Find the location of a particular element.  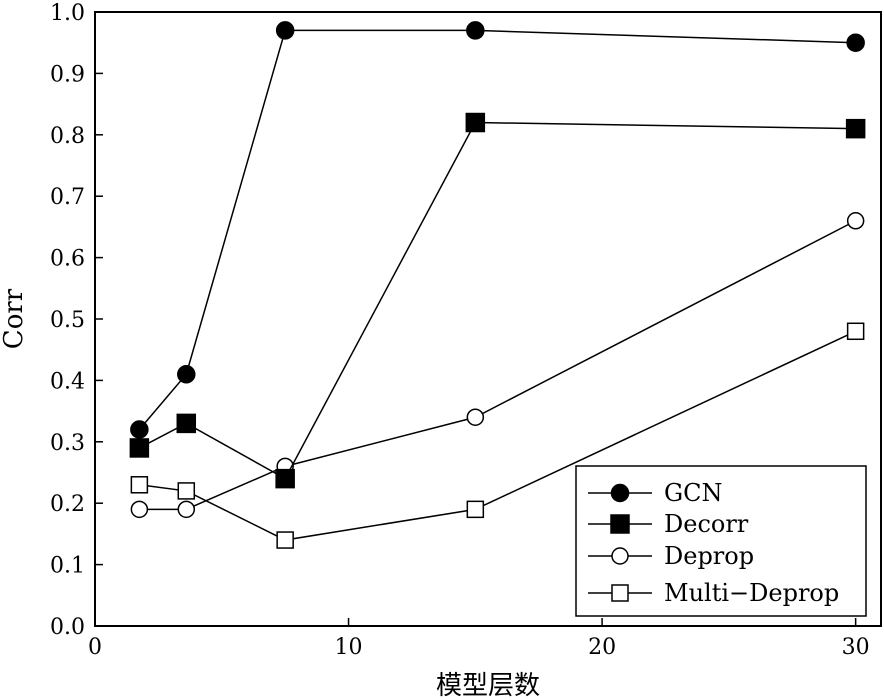

x-tick-label: 10 is located at coordinates (349, 647).